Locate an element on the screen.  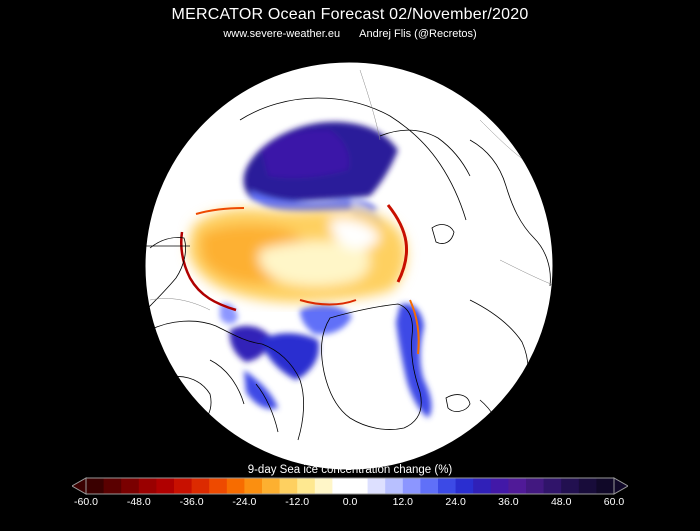
colorbar-frame is located at coordinates (350, 486).